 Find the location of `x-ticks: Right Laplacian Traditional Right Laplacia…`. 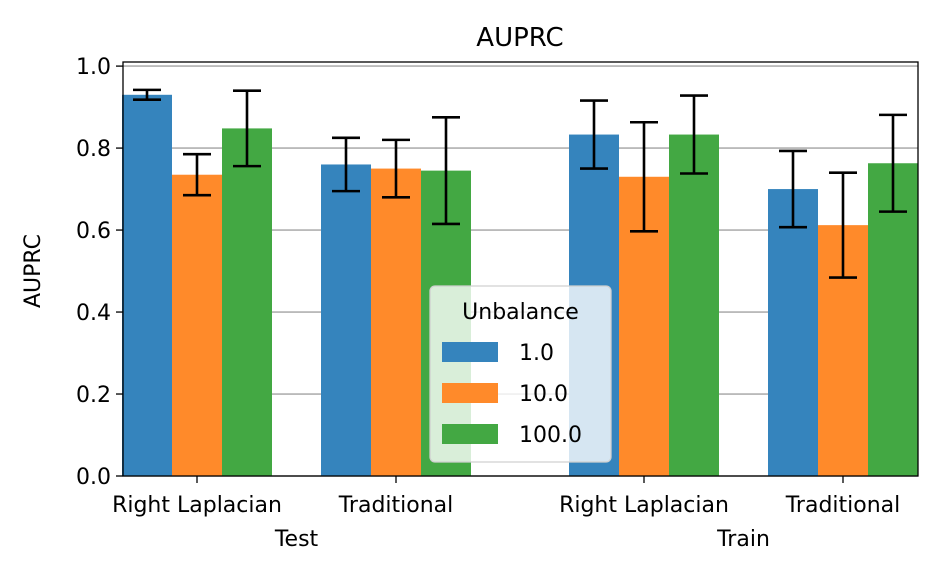

x-ticks: Right Laplacian Traditional Right Laplacia… is located at coordinates (506, 514).